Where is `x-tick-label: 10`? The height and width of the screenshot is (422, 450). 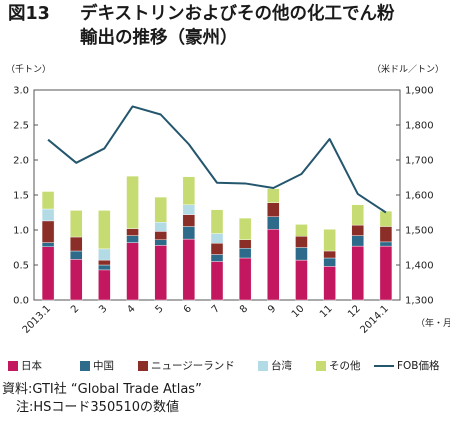 x-tick-label: 10 is located at coordinates (298, 311).